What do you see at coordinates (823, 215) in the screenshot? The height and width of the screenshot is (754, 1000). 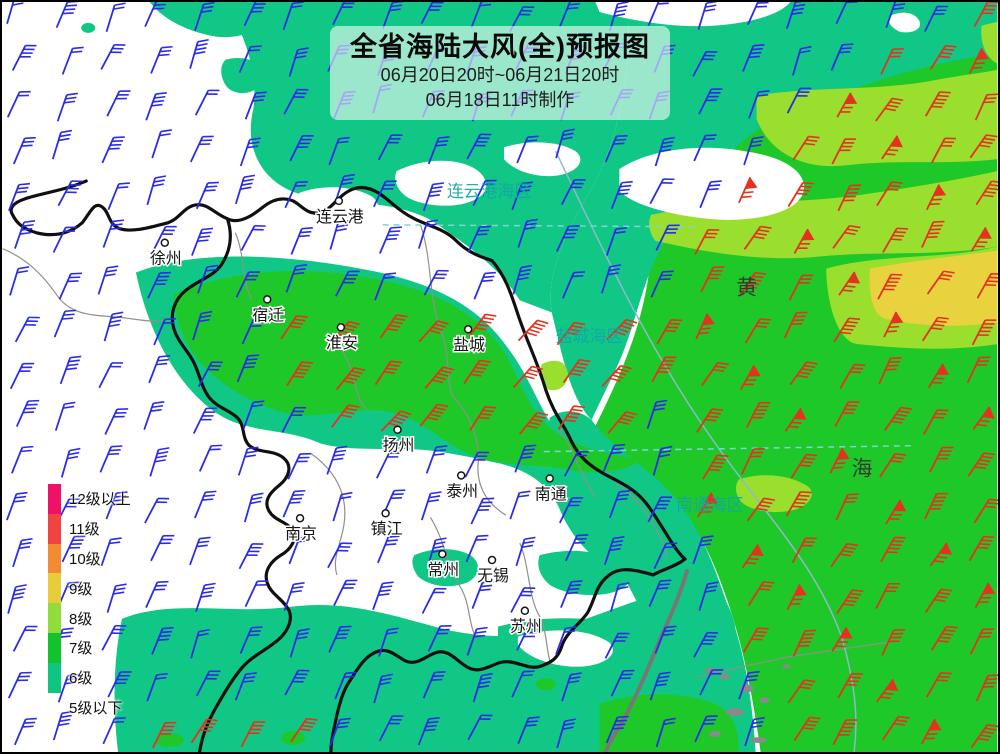 I see `region-level8-band1` at bounding box center [823, 215].